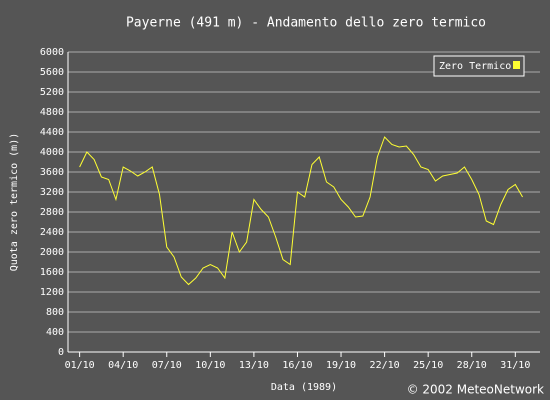  What do you see at coordinates (52, 112) in the screenshot?
I see `y-tick-label: 4800` at bounding box center [52, 112].